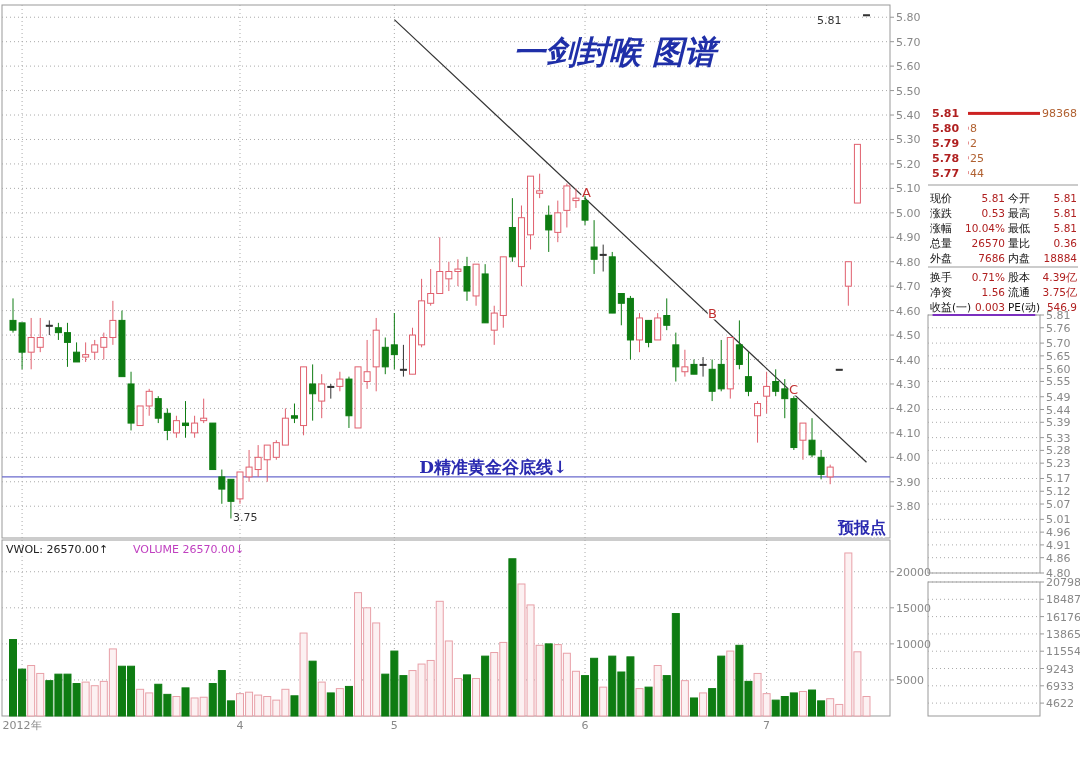  What do you see at coordinates (940, 243) in the screenshot?
I see `text: 总量` at bounding box center [940, 243].